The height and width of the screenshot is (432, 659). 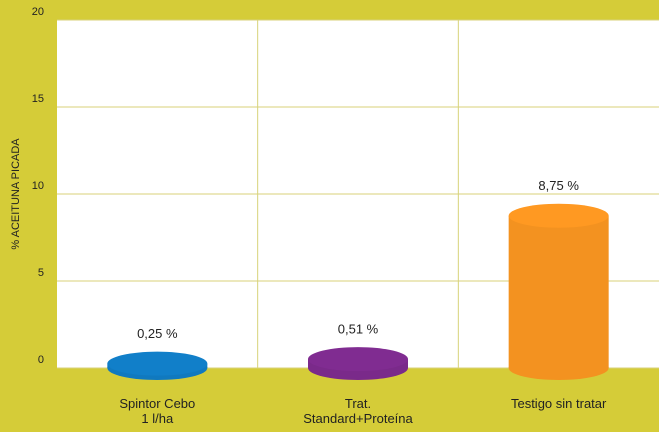 I want to click on bar, so click(x=558, y=291).